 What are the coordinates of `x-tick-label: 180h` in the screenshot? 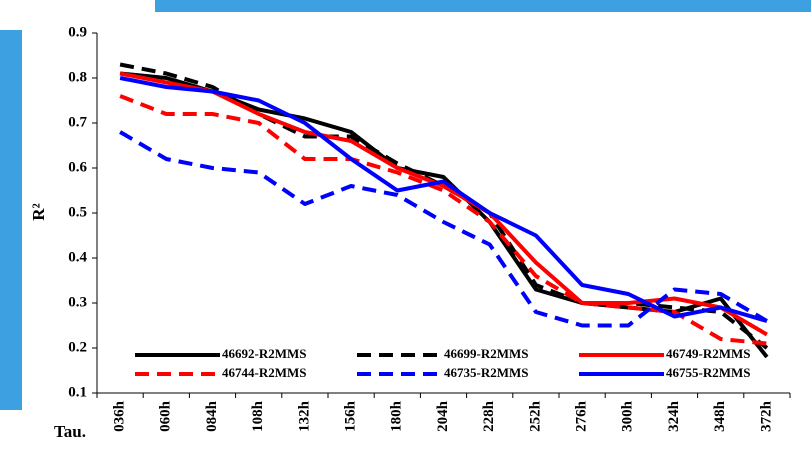 It's located at (397, 416).